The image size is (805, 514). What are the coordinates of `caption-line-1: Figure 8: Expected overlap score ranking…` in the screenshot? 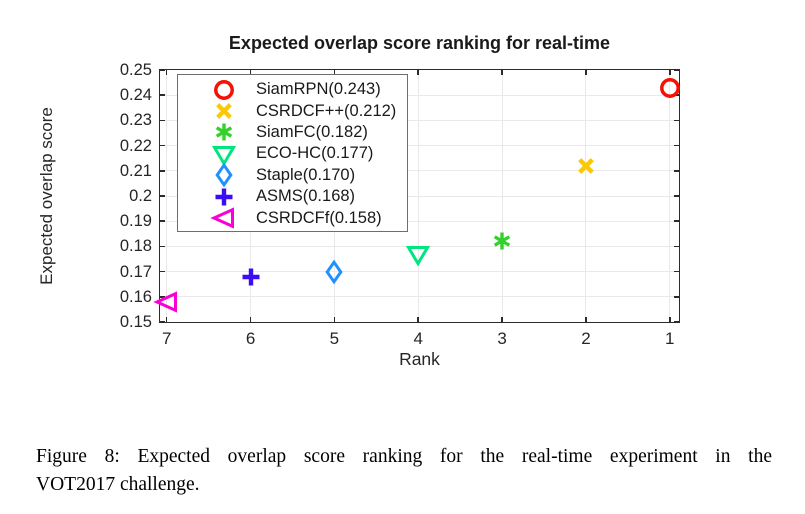 It's located at (404, 456).